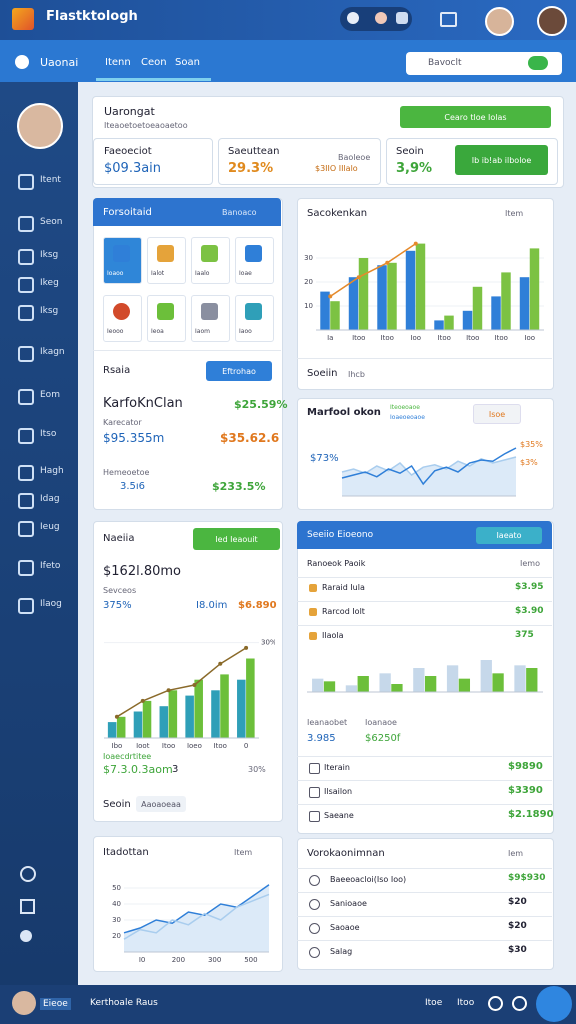 The height and width of the screenshot is (1024, 576). I want to click on segments-note: Ioanaoe, so click(381, 722).